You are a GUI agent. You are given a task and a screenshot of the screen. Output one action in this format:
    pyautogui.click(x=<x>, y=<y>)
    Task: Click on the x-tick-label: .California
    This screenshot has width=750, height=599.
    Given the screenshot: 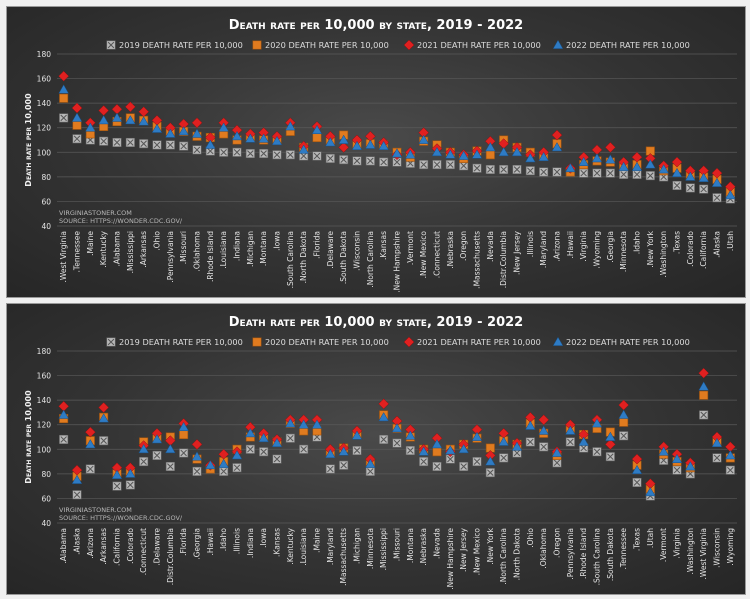 What is the action you would take?
    pyautogui.click(x=117, y=547)
    